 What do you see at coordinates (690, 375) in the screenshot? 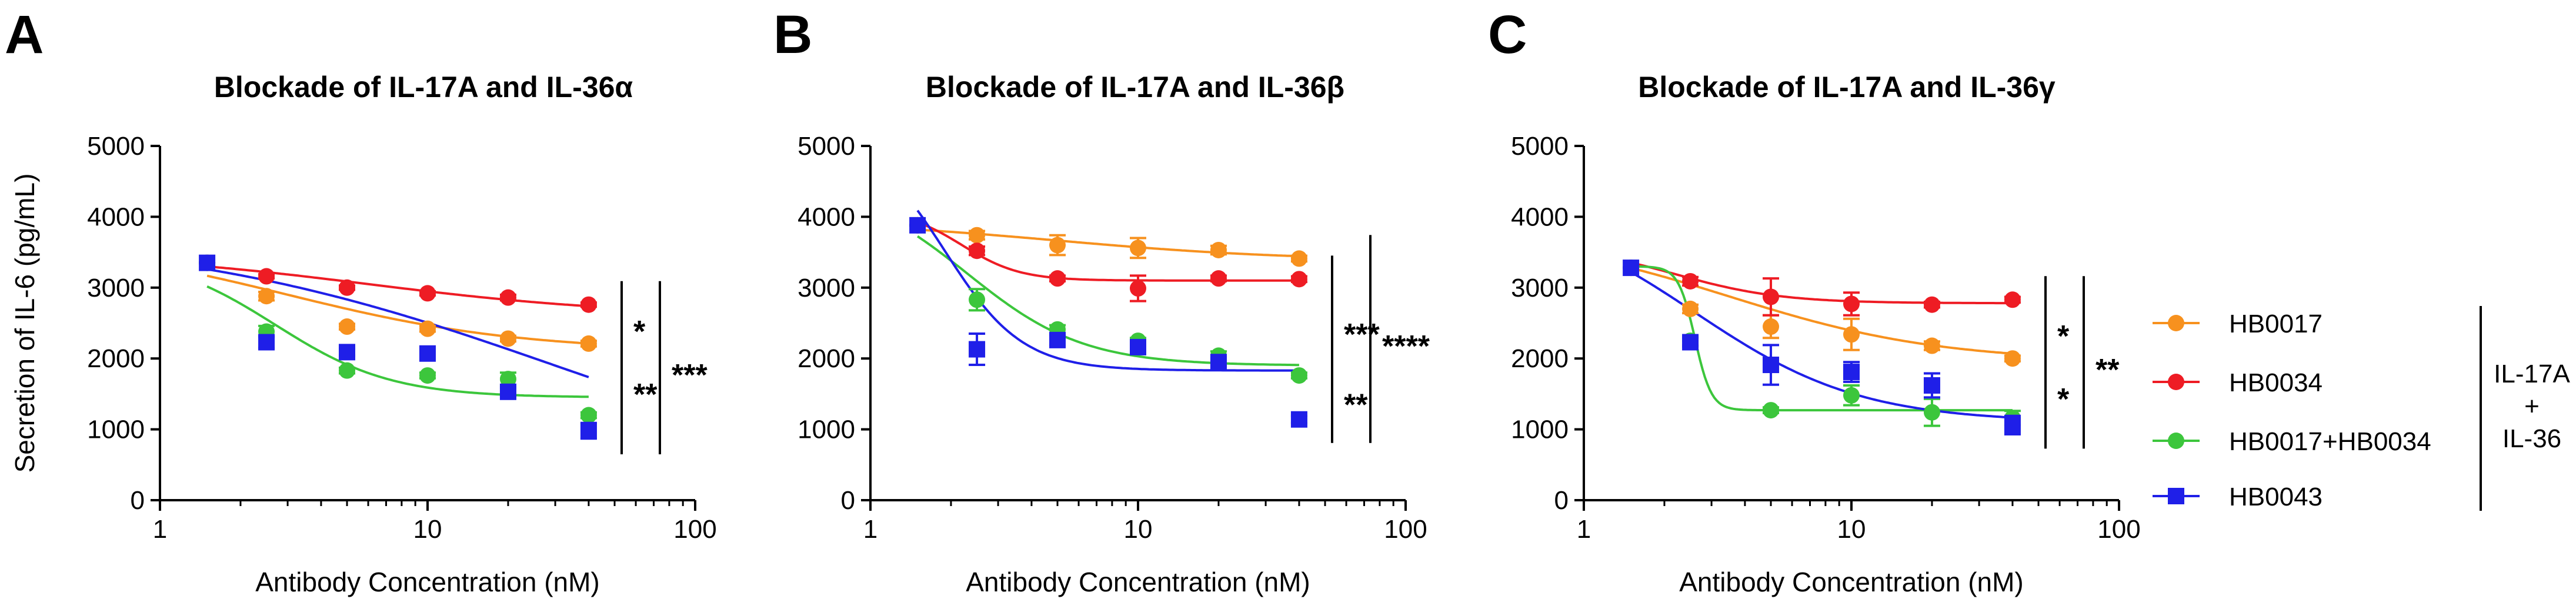
I see `significance-label-3: ***` at bounding box center [690, 375].